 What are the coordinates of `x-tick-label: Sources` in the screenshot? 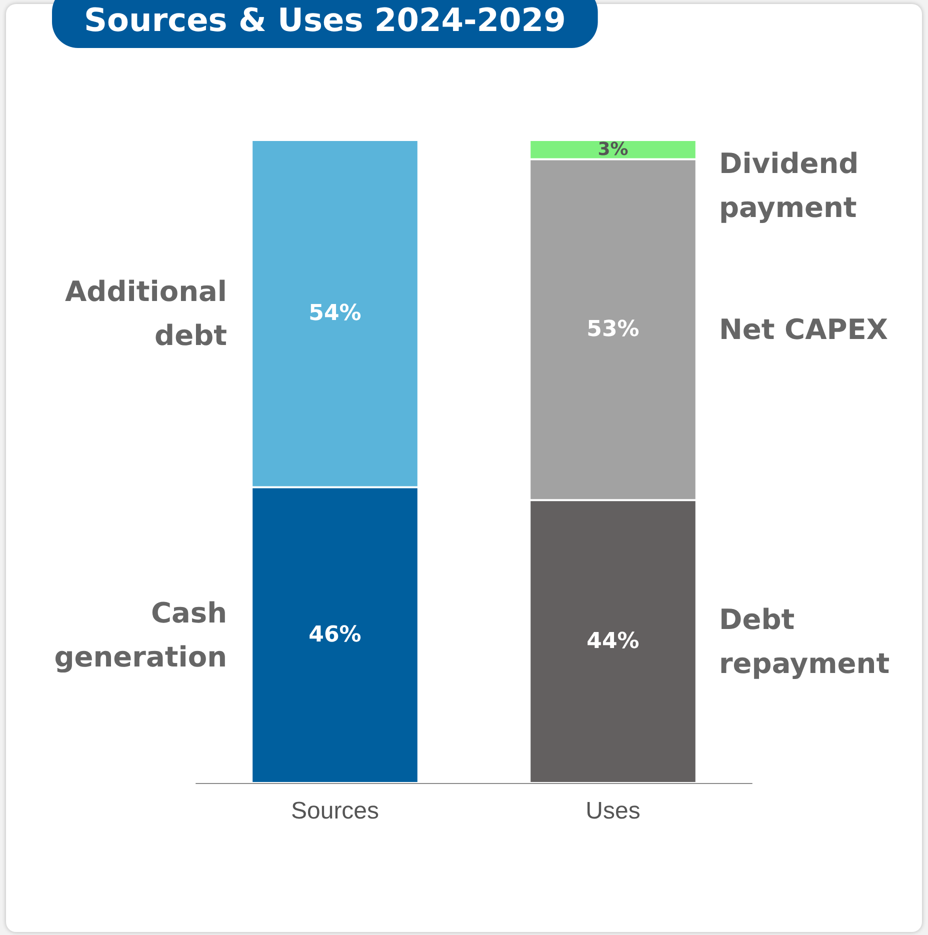 It's located at (335, 811).